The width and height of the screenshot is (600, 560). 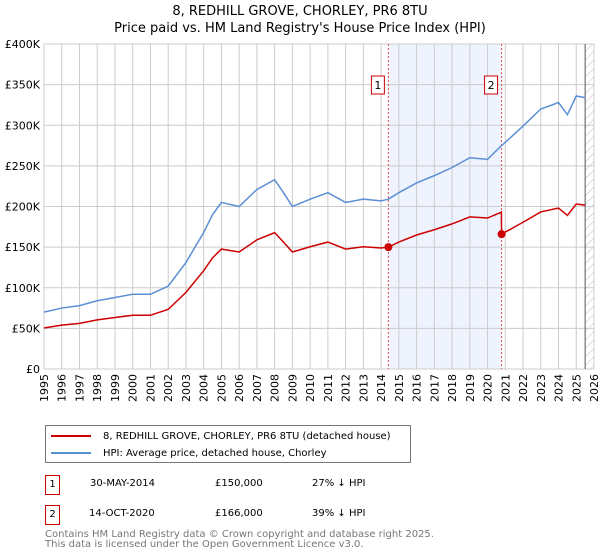 I want to click on transaction-row: 2 14-OCT-2020 £166,000 39% ↓ HPI, so click(x=245, y=515).